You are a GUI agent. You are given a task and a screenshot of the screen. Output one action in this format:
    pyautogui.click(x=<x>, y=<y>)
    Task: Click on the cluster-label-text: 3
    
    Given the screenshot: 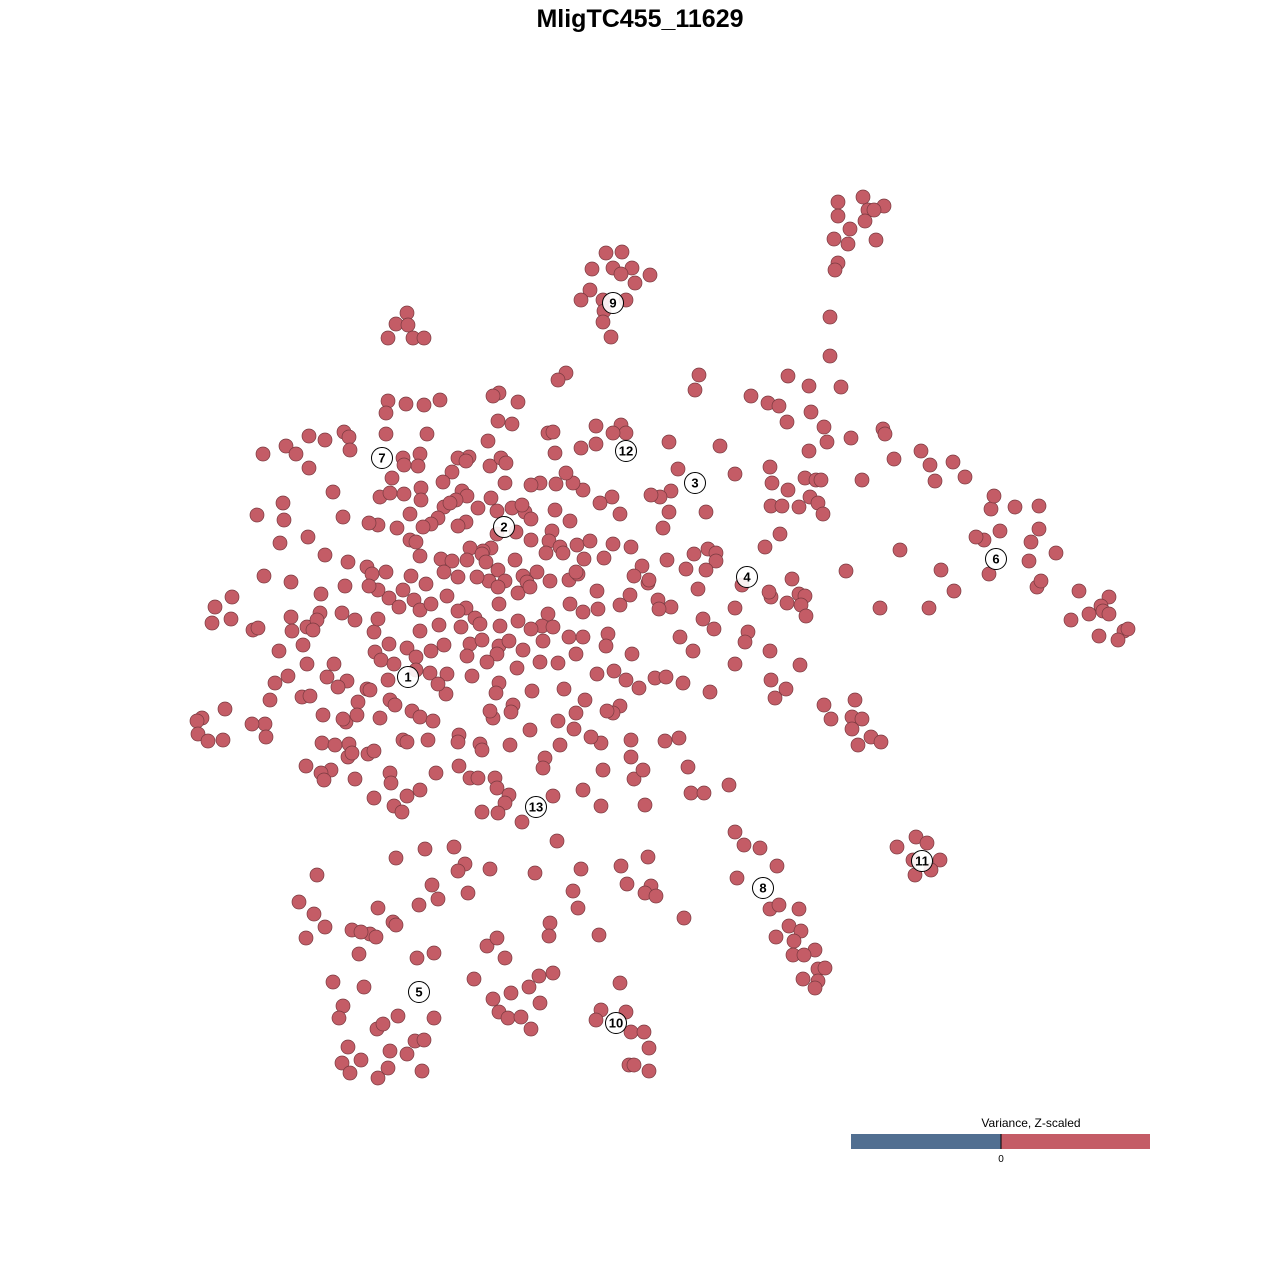 What is the action you would take?
    pyautogui.click(x=694, y=483)
    